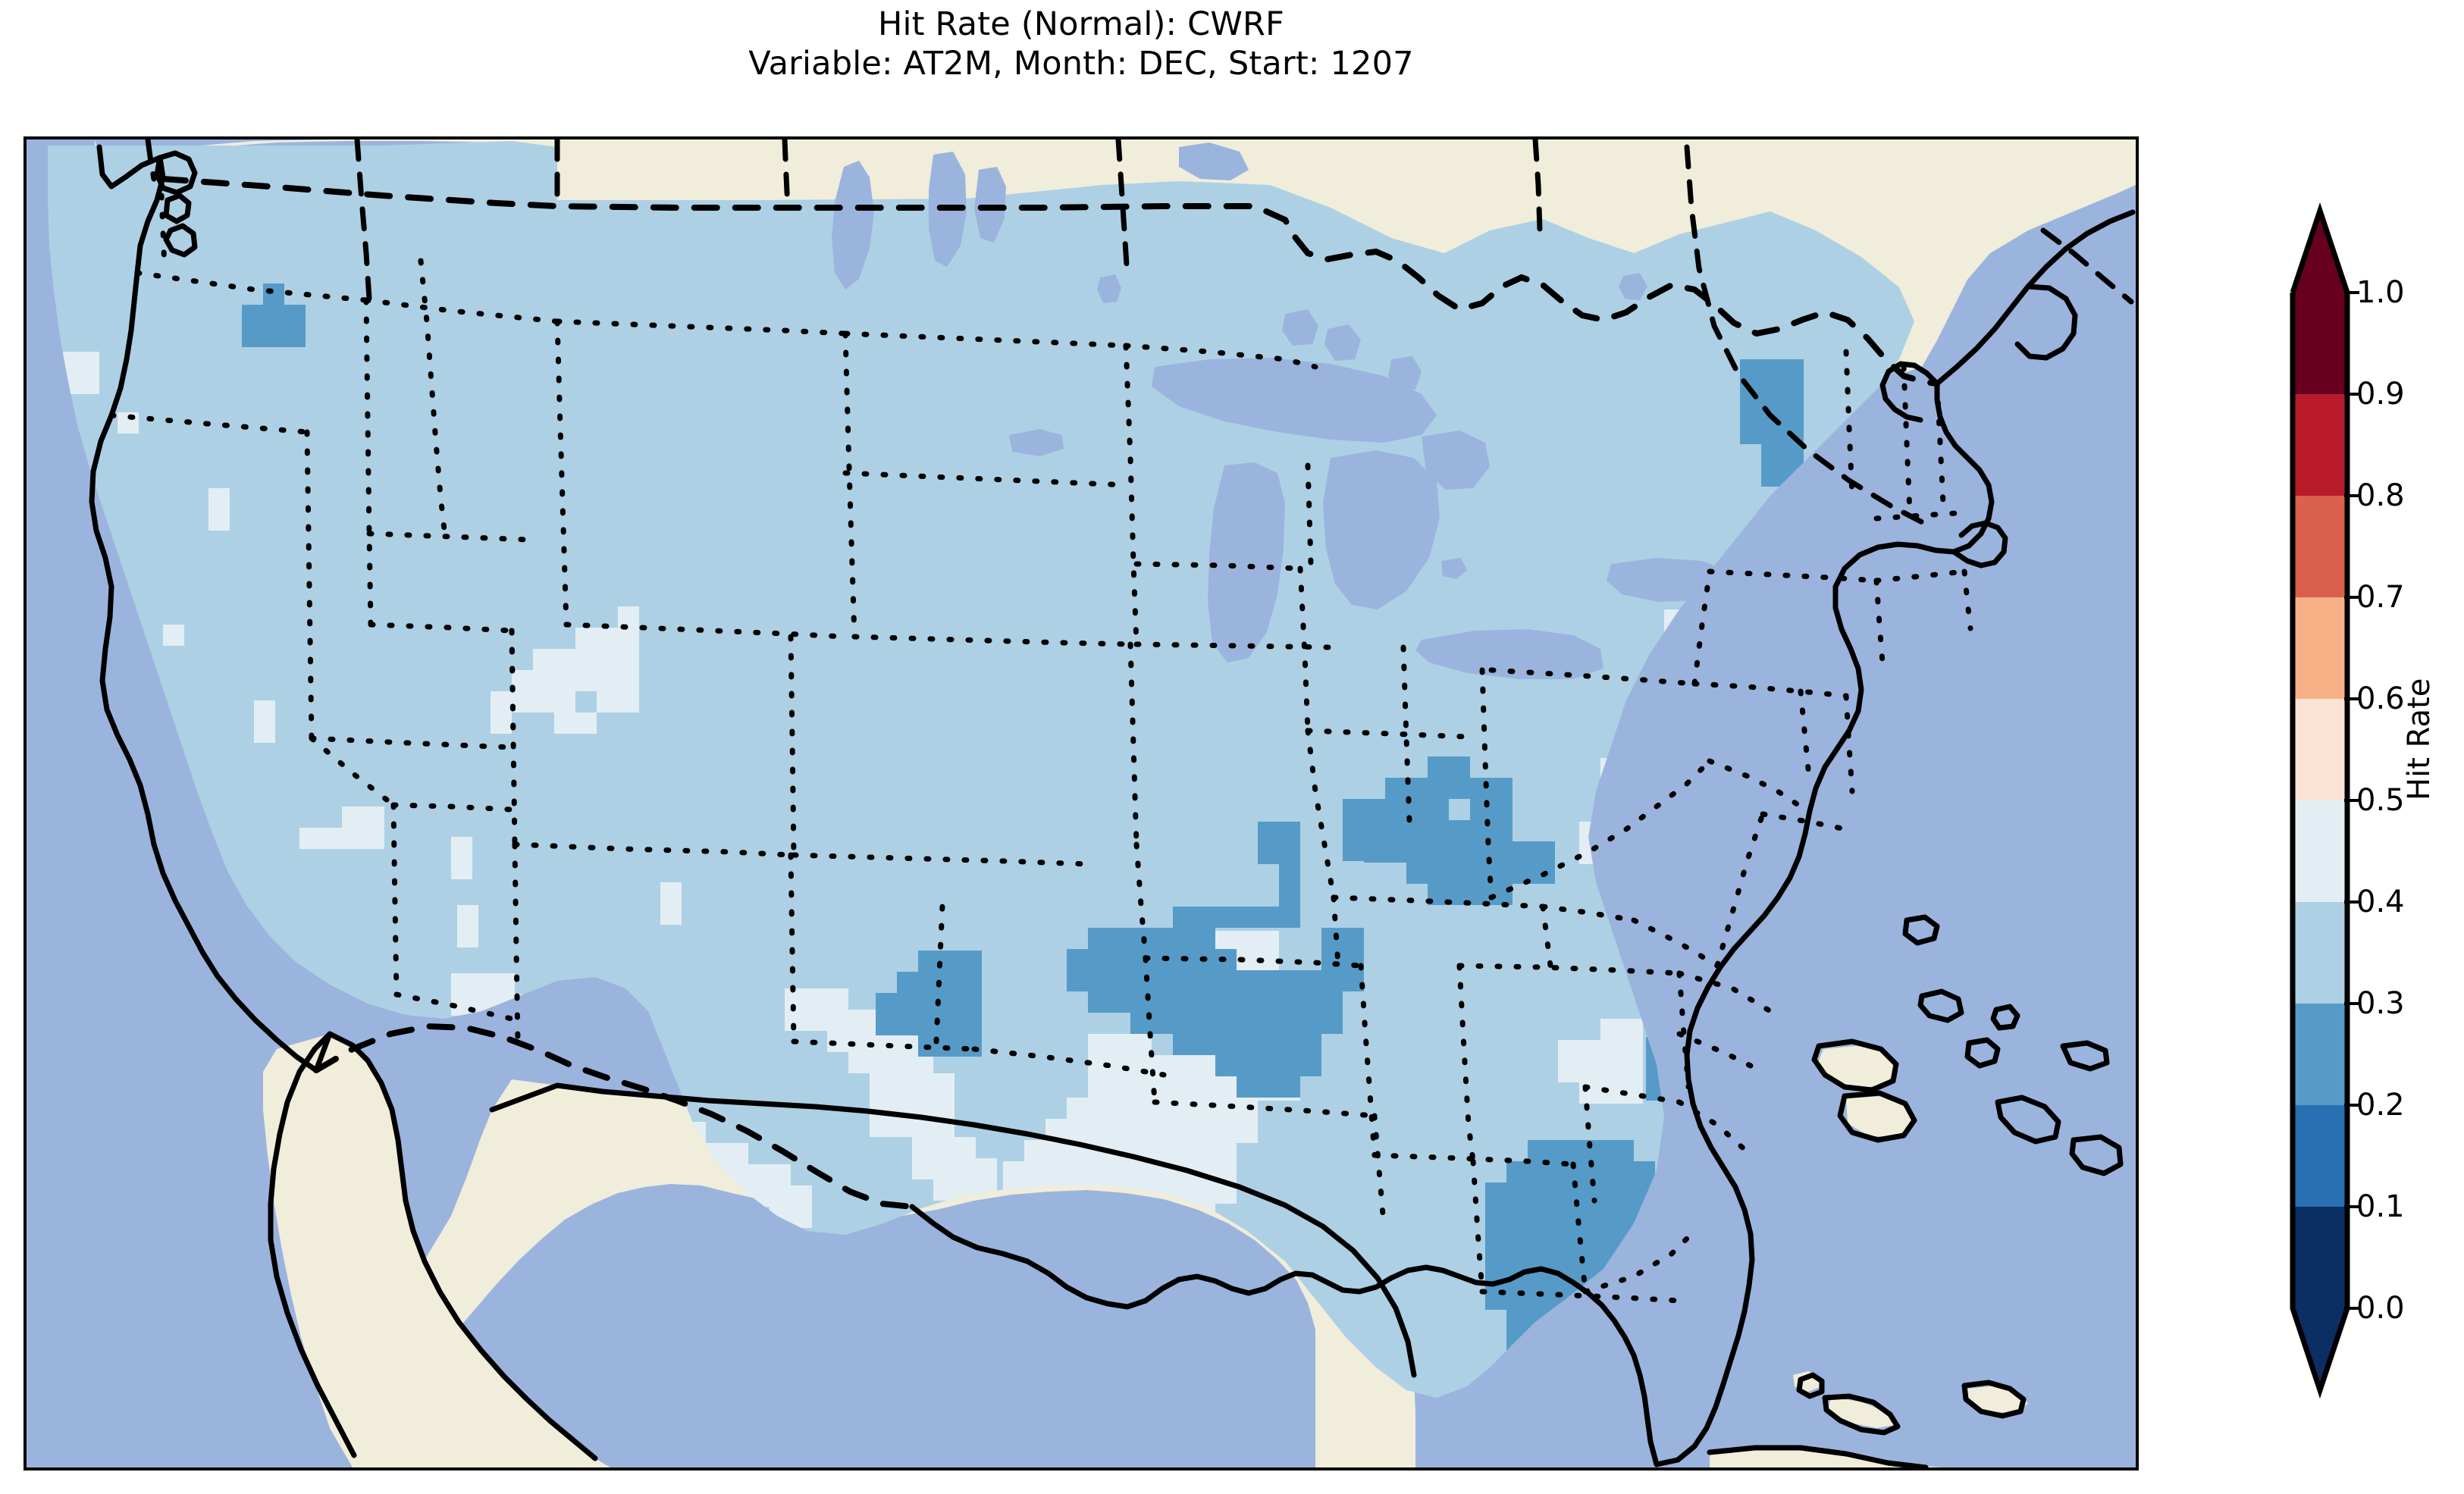  What do you see at coordinates (2381, 698) in the screenshot?
I see `cb-tick-label-0p6: 0.6` at bounding box center [2381, 698].